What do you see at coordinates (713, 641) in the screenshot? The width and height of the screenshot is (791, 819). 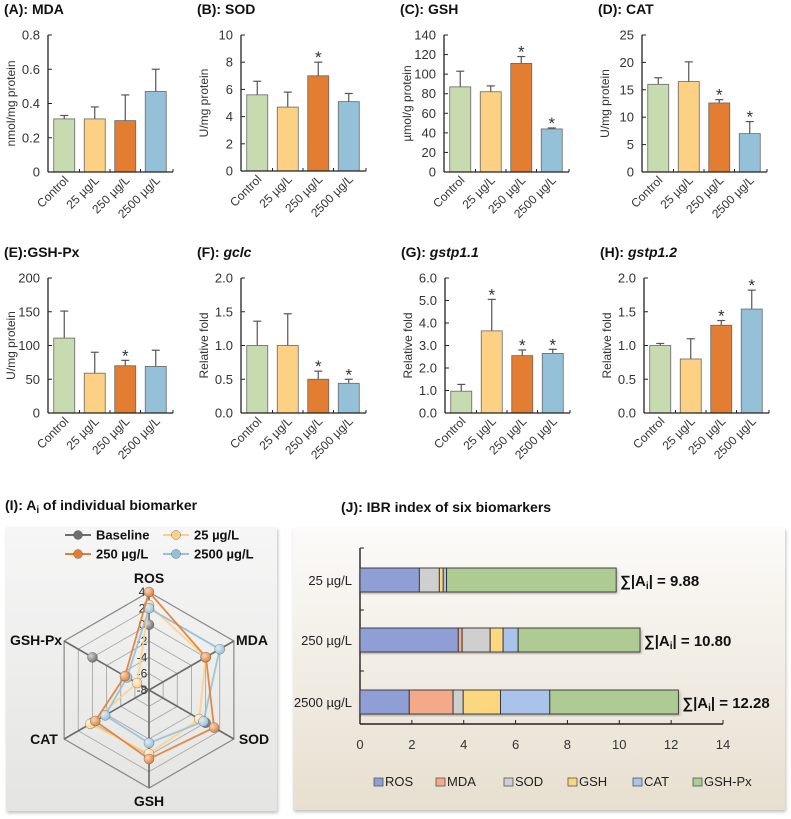 I see `ibr-sum-value: 10.80` at bounding box center [713, 641].